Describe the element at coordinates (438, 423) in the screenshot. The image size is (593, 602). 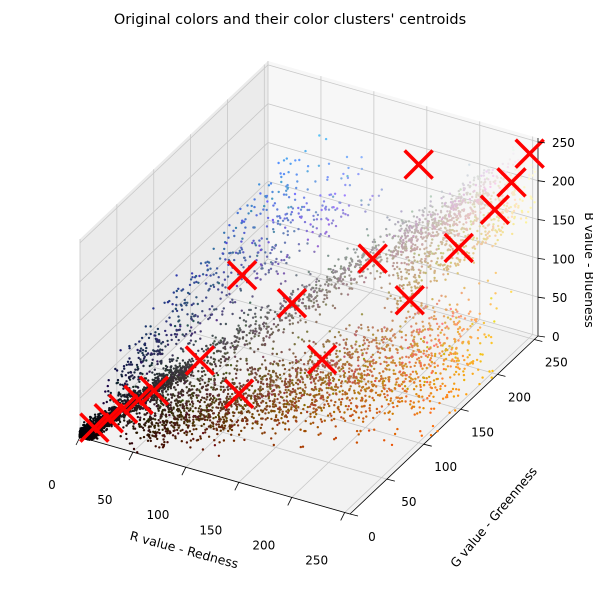
I see `gridline-x-floor` at that location.